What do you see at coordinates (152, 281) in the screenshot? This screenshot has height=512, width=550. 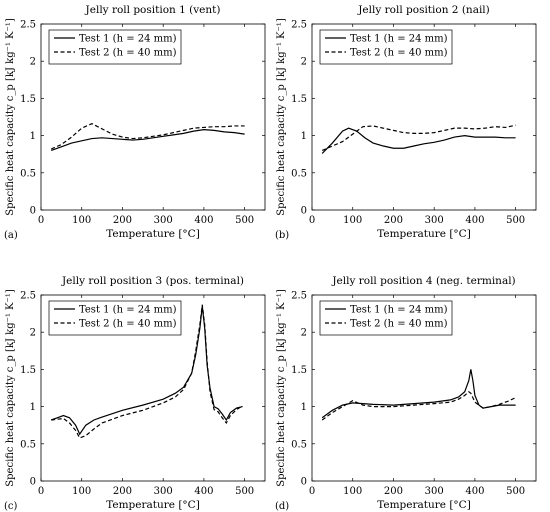 I see `chart-title: Jelly roll position 3 (pos. terminal)` at bounding box center [152, 281].